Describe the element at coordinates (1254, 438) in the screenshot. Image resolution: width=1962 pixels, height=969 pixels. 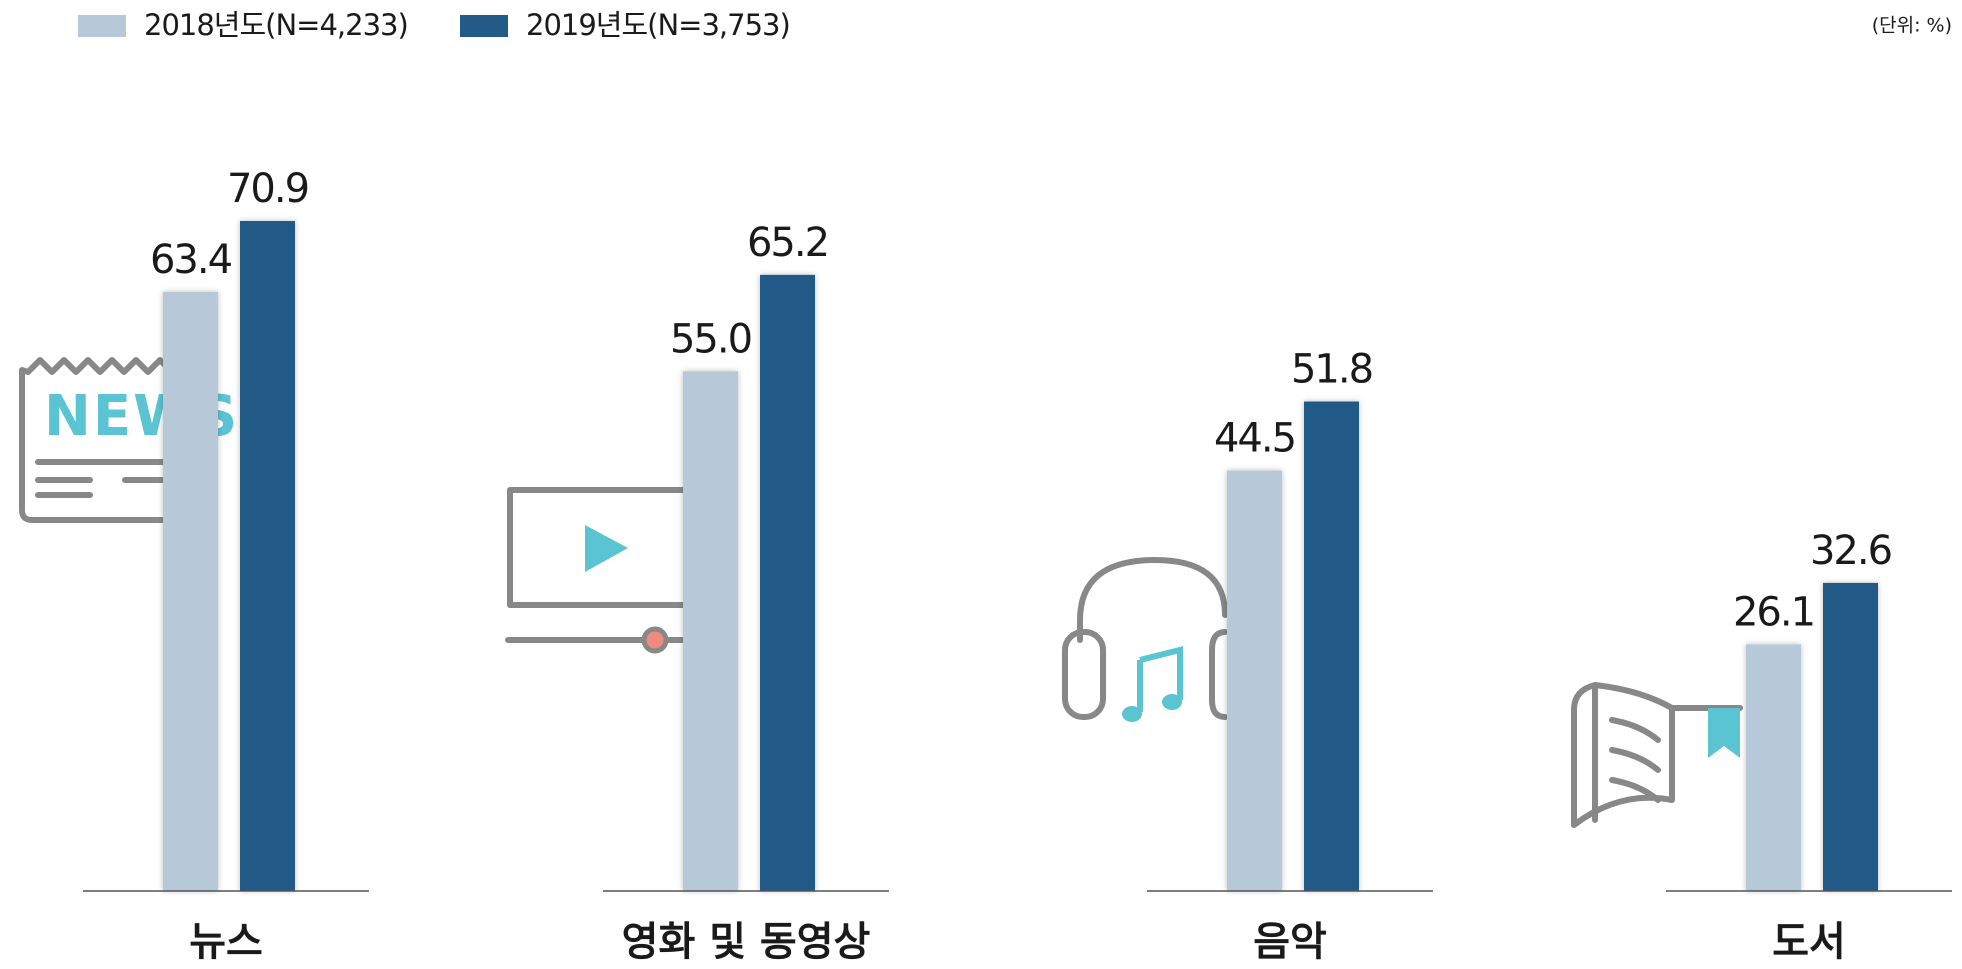
I see `value-label: 44.5` at that location.